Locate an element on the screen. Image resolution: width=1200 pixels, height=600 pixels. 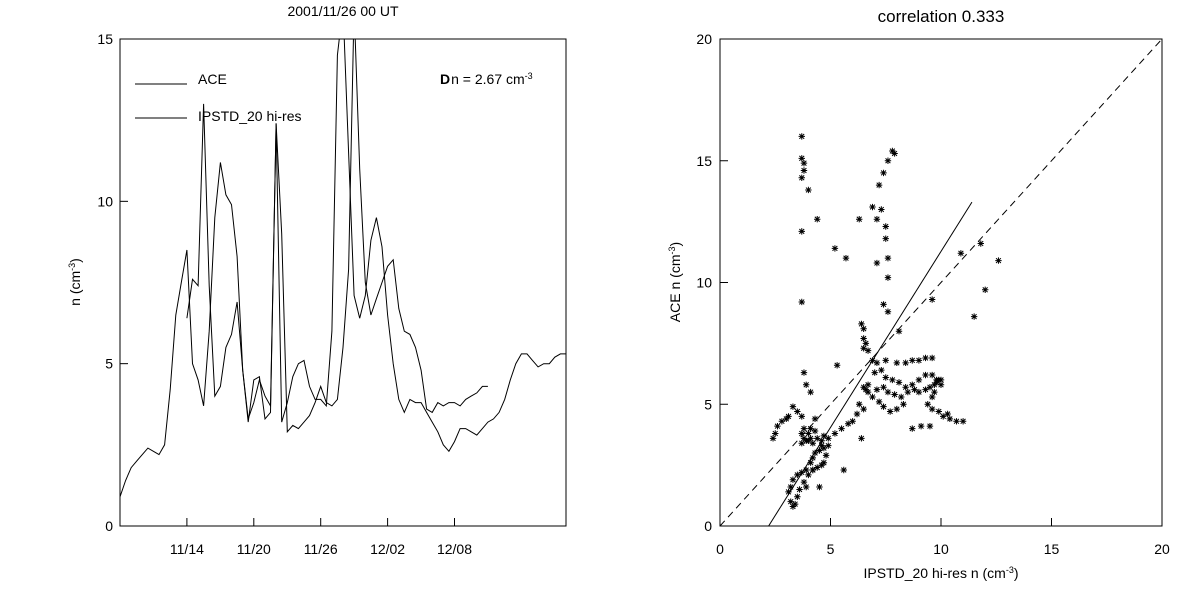
left-y-tick-label: 15 is located at coordinates (105, 39).